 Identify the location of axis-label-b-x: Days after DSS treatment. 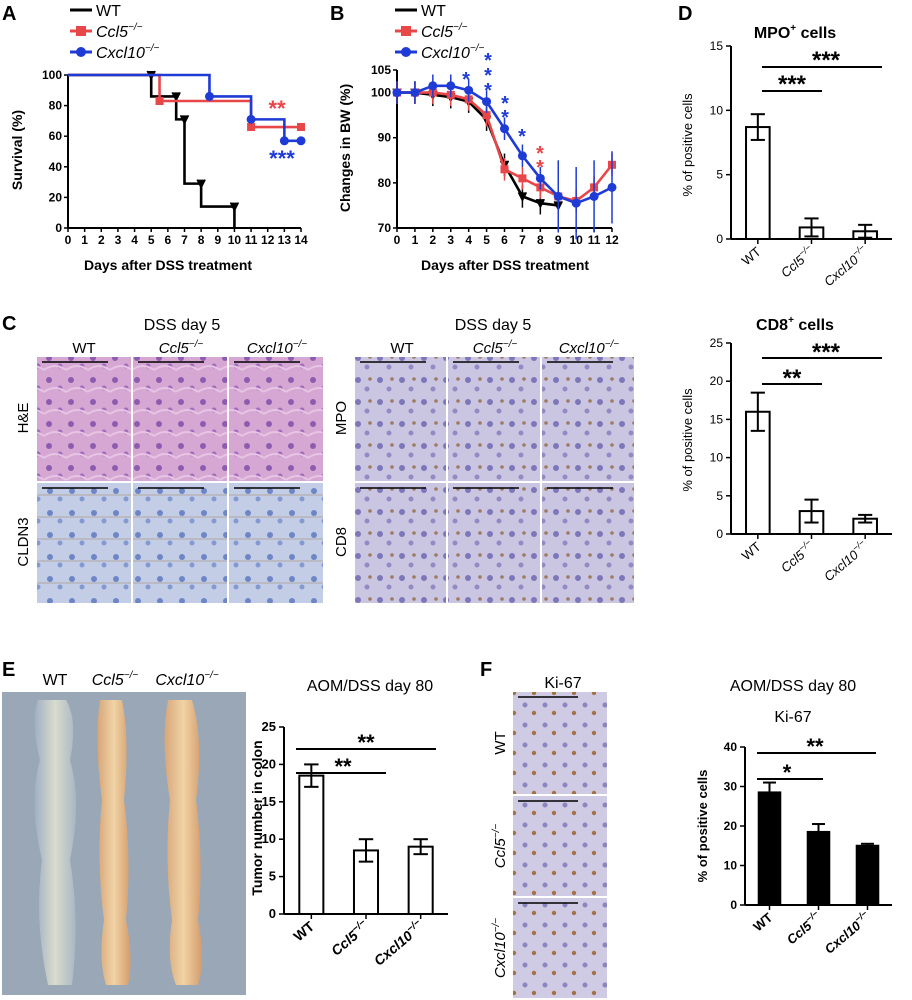
(505, 265).